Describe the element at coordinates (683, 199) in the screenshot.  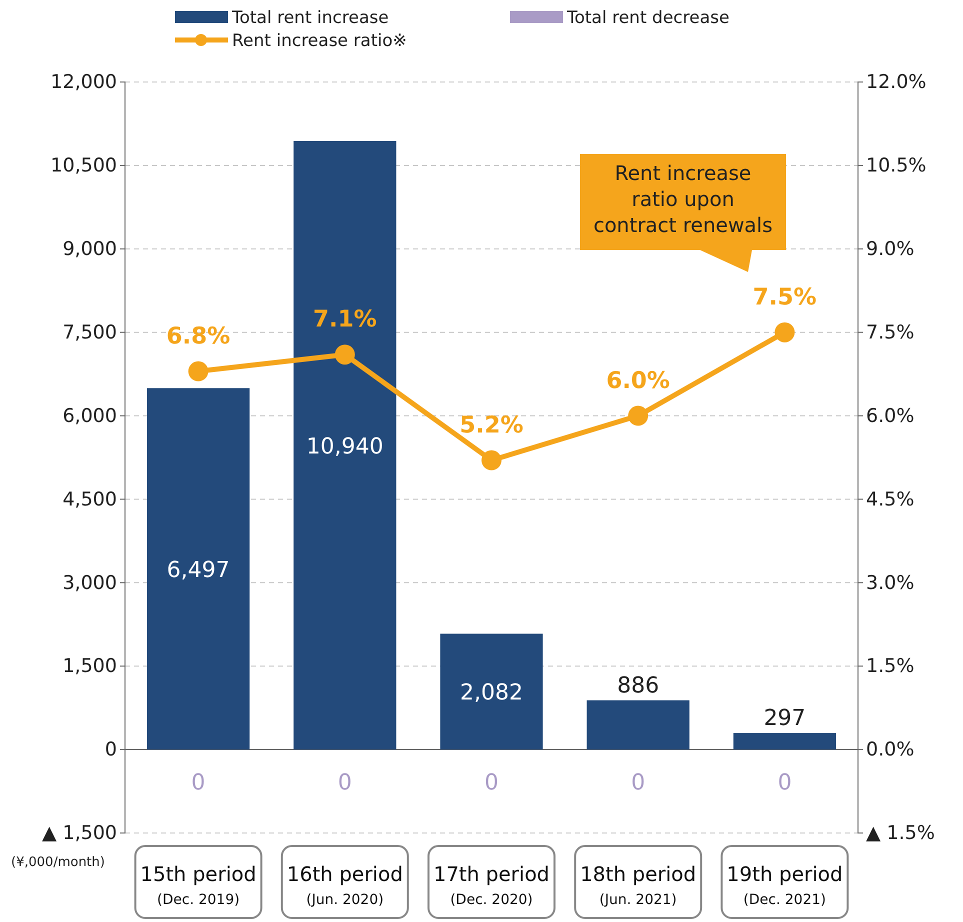
I see `annotation: Rent increase ratio upon contract renewals` at that location.